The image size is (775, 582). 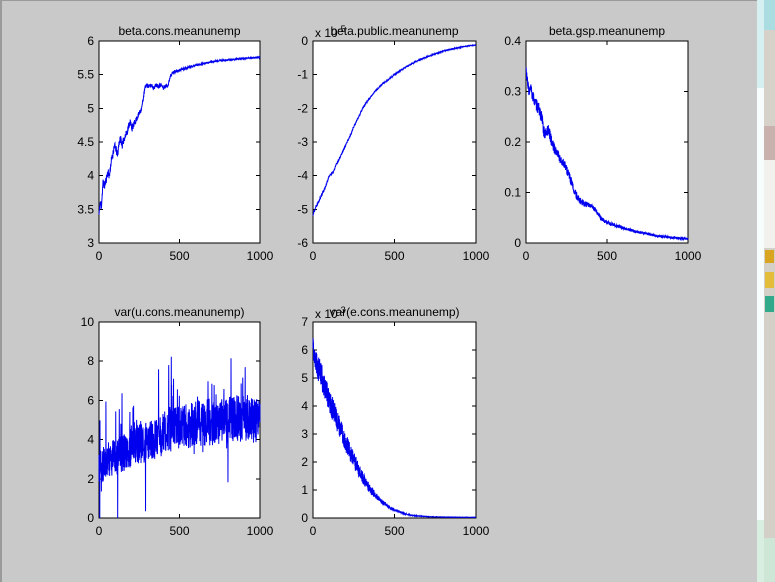 What do you see at coordinates (603, 148) in the screenshot?
I see `plot-canvas-beta-gsp: 0 500 1000 0 0.1 0.2 0.3 0.4` at bounding box center [603, 148].